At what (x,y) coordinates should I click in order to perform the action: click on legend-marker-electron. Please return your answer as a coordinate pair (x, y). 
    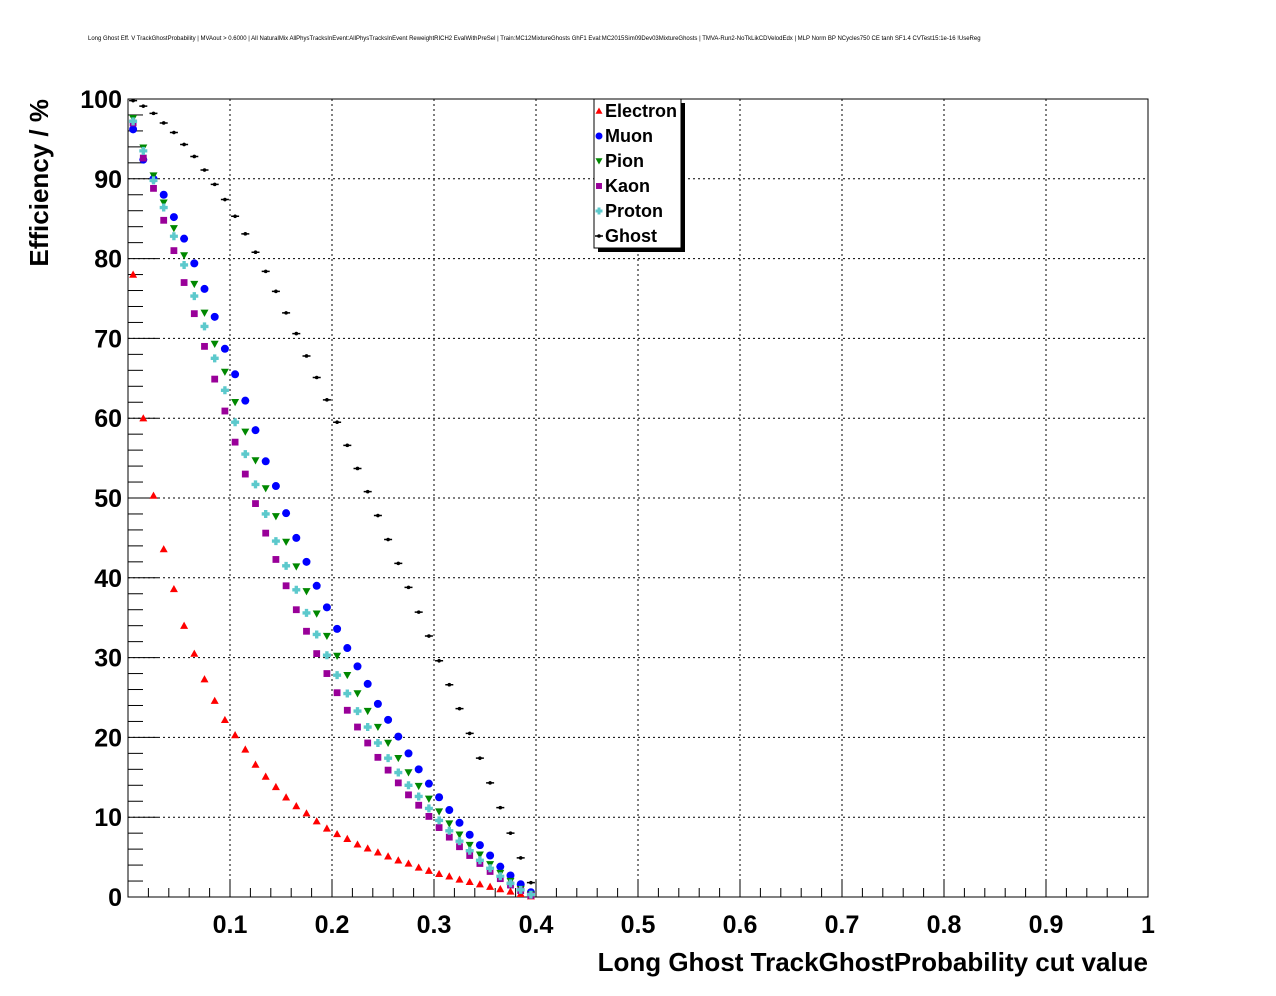
    Looking at the image, I should click on (599, 110).